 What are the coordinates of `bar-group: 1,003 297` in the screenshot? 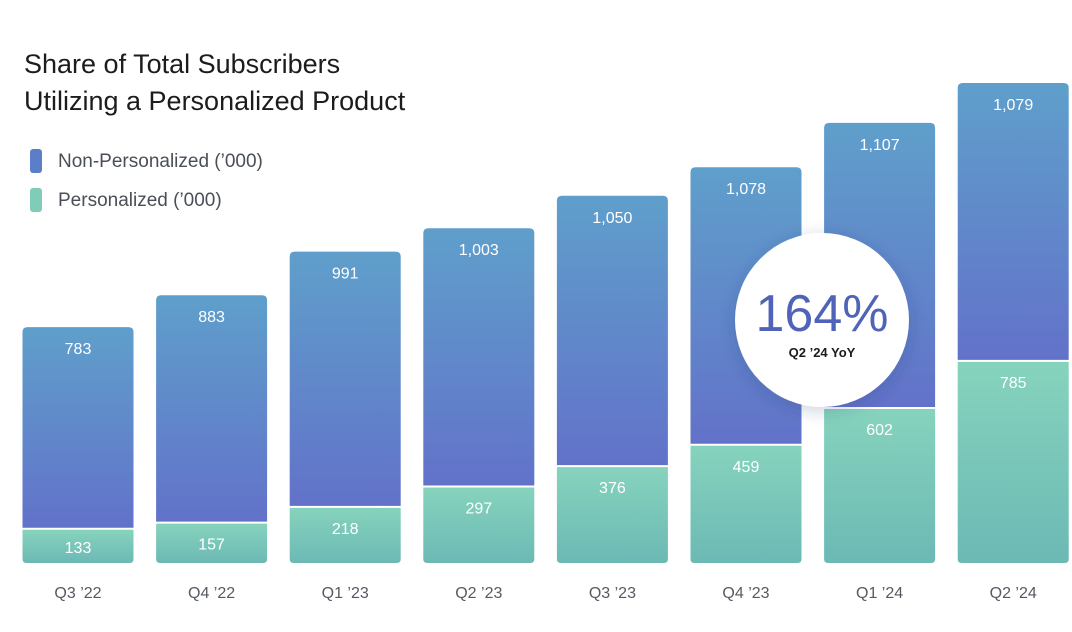 It's located at (479, 395).